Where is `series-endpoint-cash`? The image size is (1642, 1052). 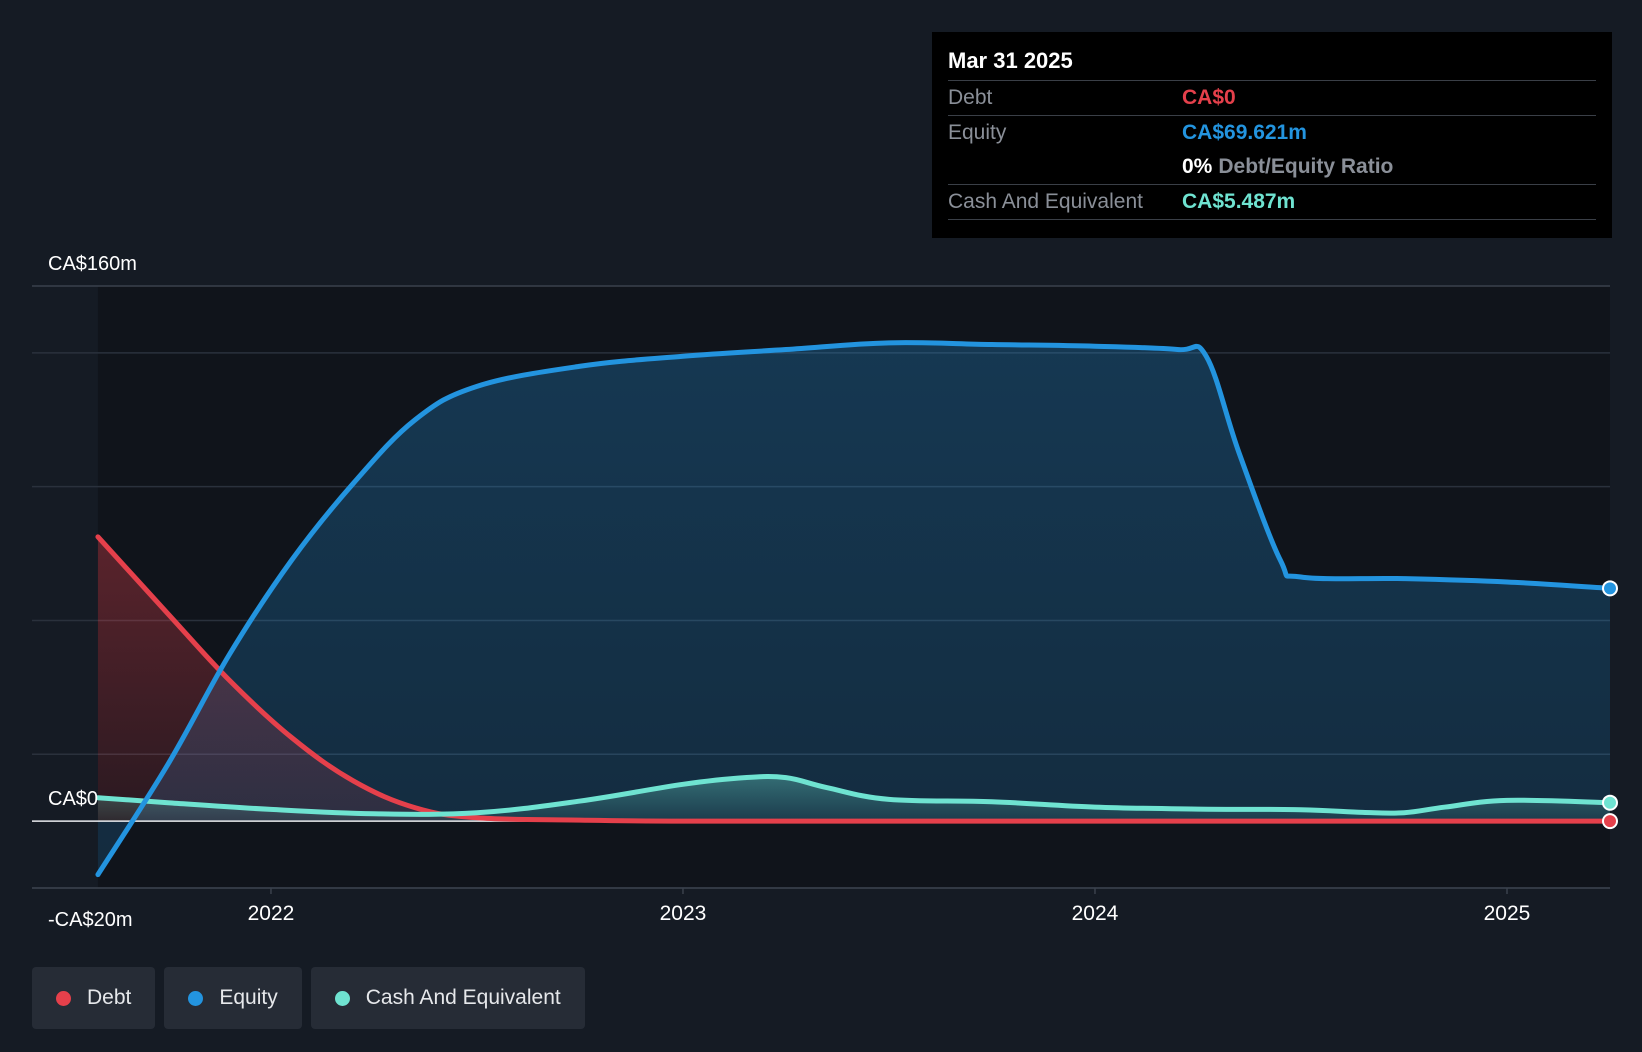
series-endpoint-cash is located at coordinates (1610, 802).